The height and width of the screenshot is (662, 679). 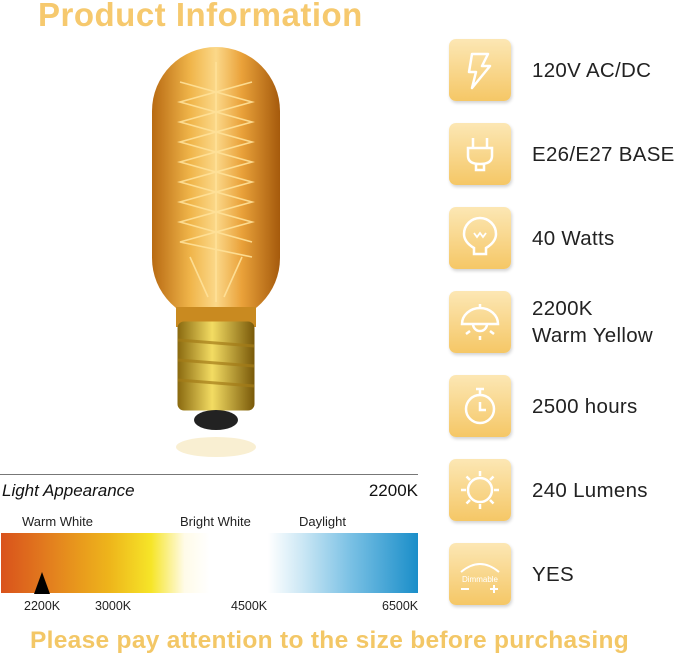 What do you see at coordinates (511, 574) in the screenshot?
I see `spec-dimmable: Dimmable YES` at bounding box center [511, 574].